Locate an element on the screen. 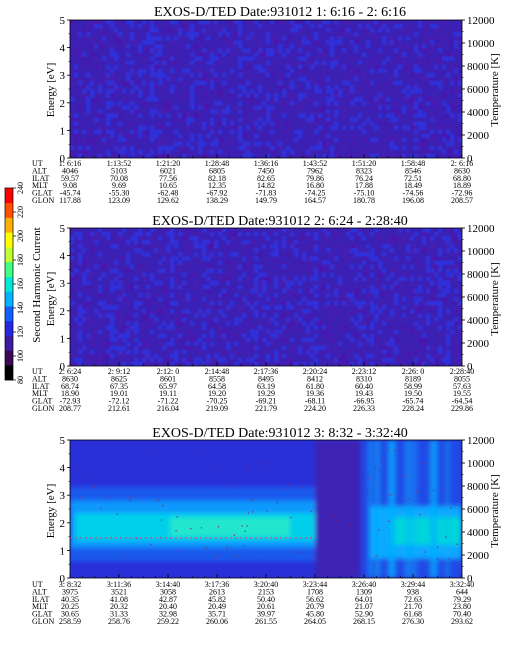 The image size is (505, 649). panel-2-title: EXOS-D/TED Date:931012 2: 6:24 - 2:28:40 is located at coordinates (279, 221).